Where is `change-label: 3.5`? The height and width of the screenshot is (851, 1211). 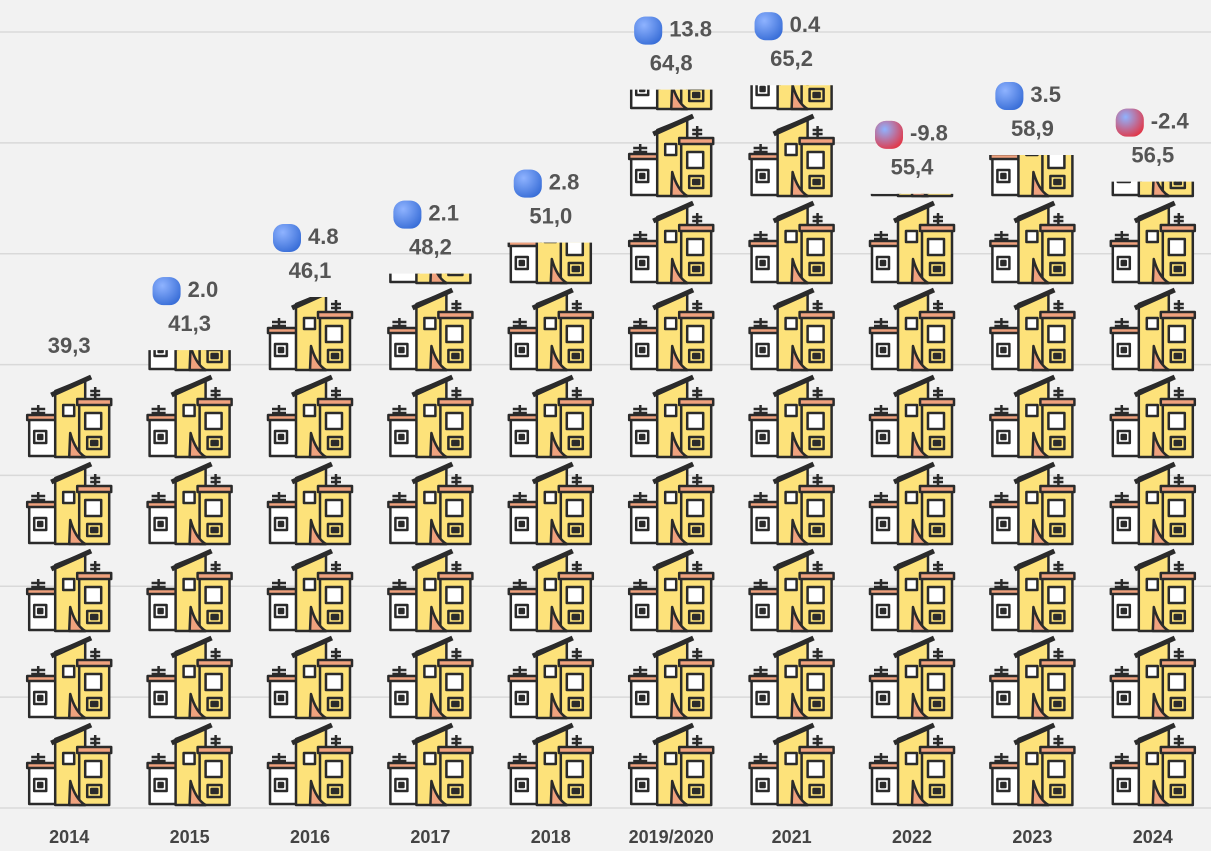
change-label: 3.5 is located at coordinates (1045, 94).